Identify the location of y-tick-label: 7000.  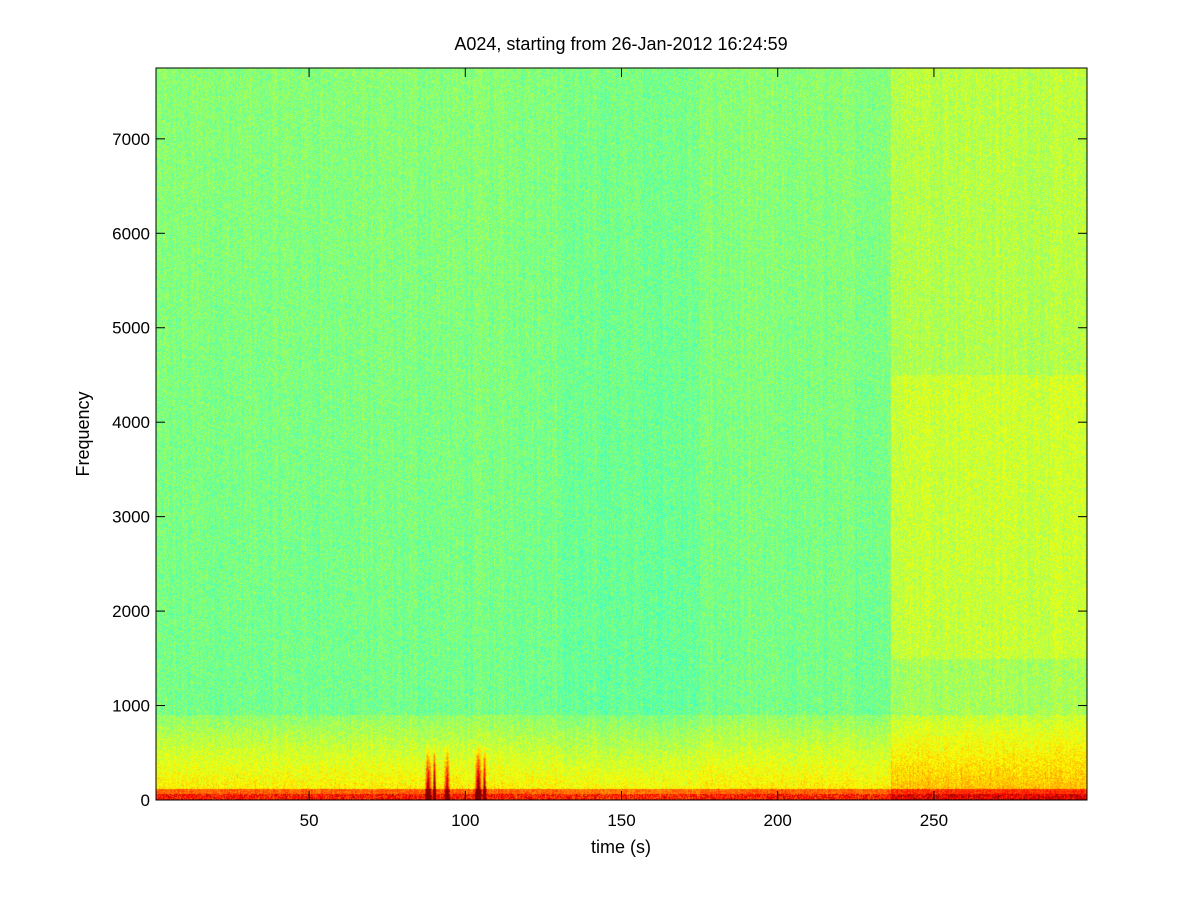
(131, 139).